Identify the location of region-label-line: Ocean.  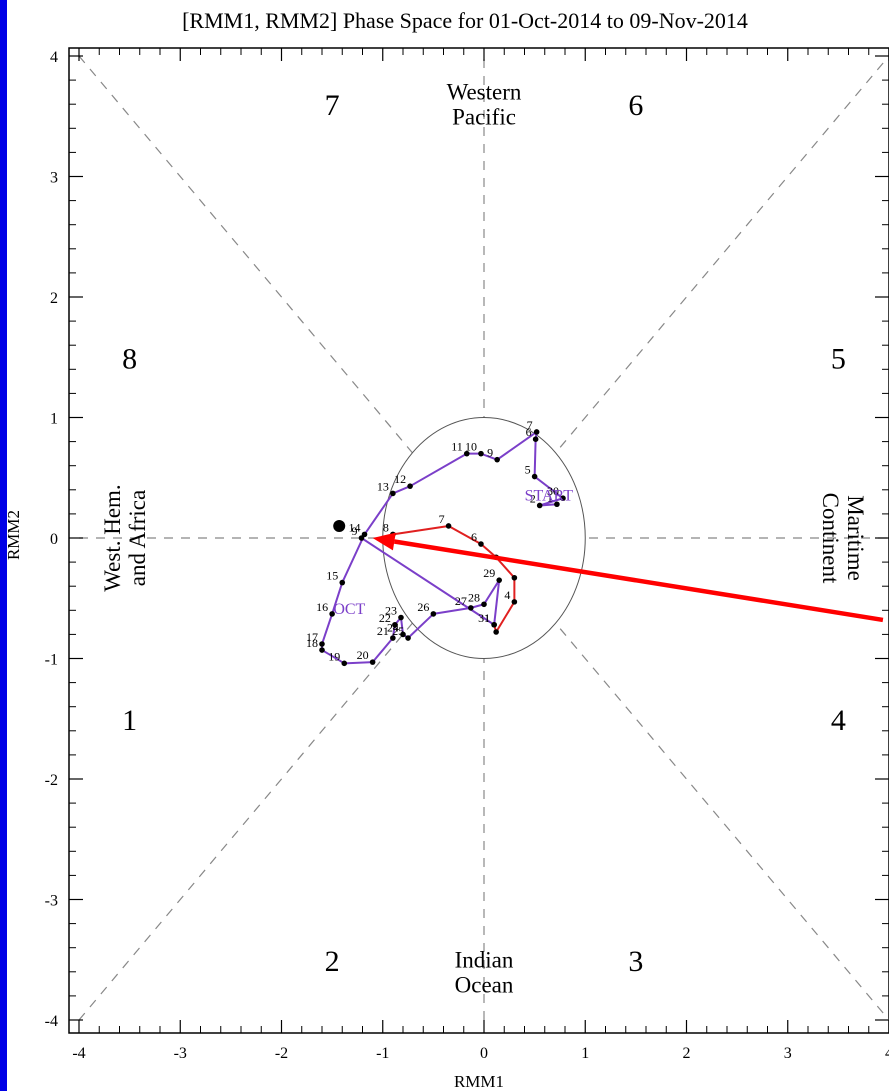
(484, 984).